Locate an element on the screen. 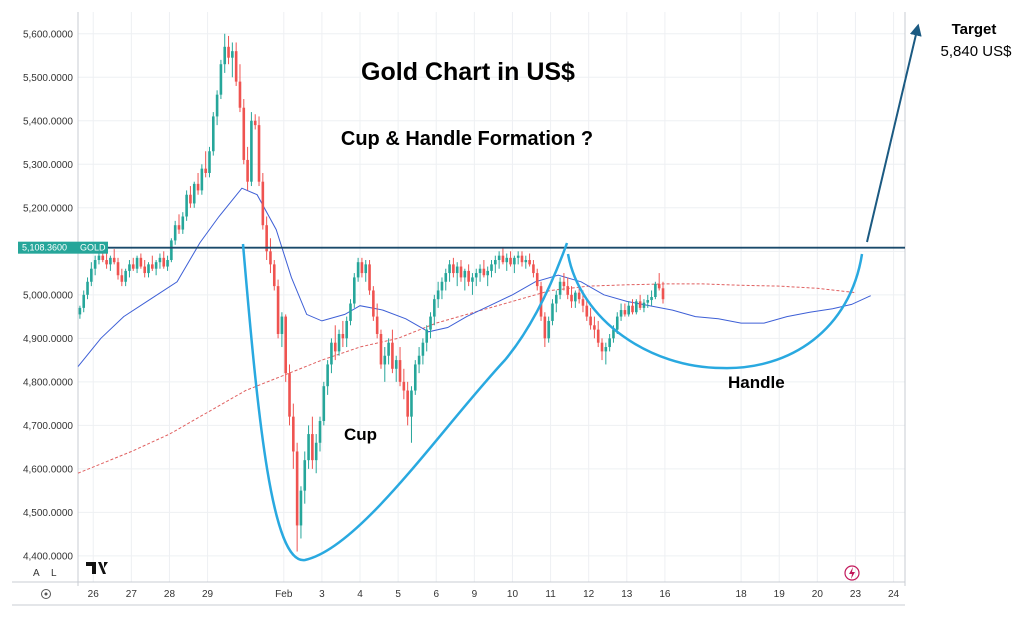  settings-button is located at coordinates (46, 594).